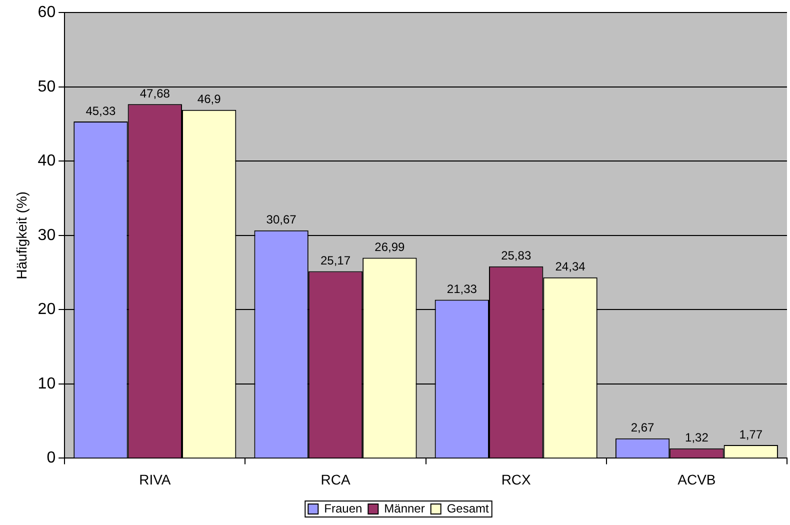  What do you see at coordinates (47, 161) in the screenshot?
I see `y-tick-label: 40` at bounding box center [47, 161].